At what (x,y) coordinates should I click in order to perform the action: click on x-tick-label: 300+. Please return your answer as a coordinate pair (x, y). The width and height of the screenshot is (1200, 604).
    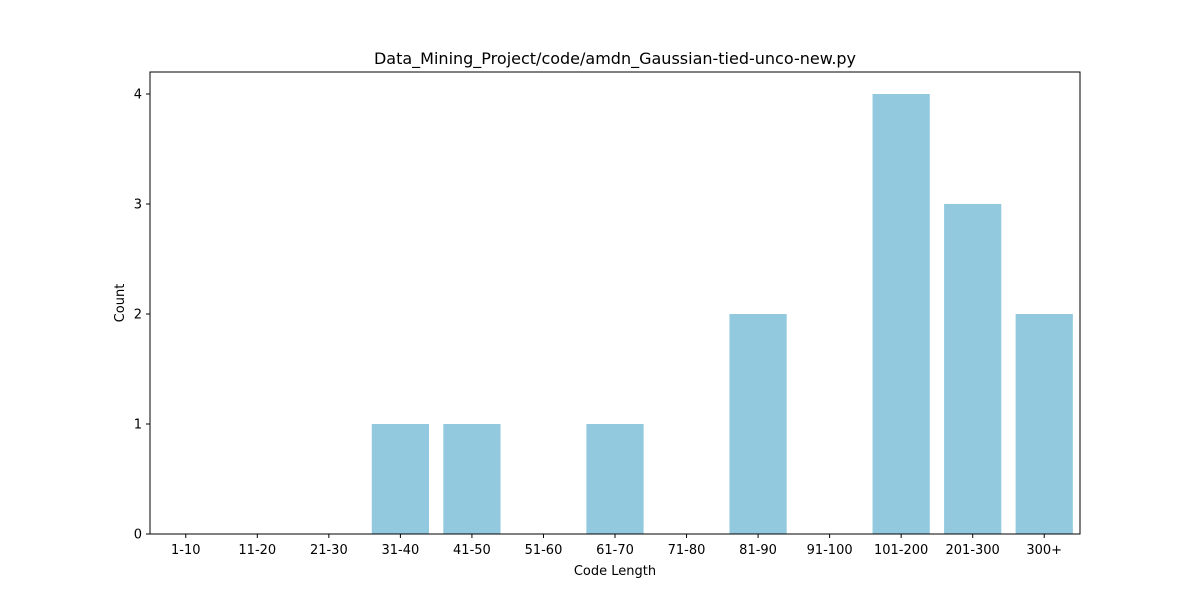
    Looking at the image, I should click on (1044, 550).